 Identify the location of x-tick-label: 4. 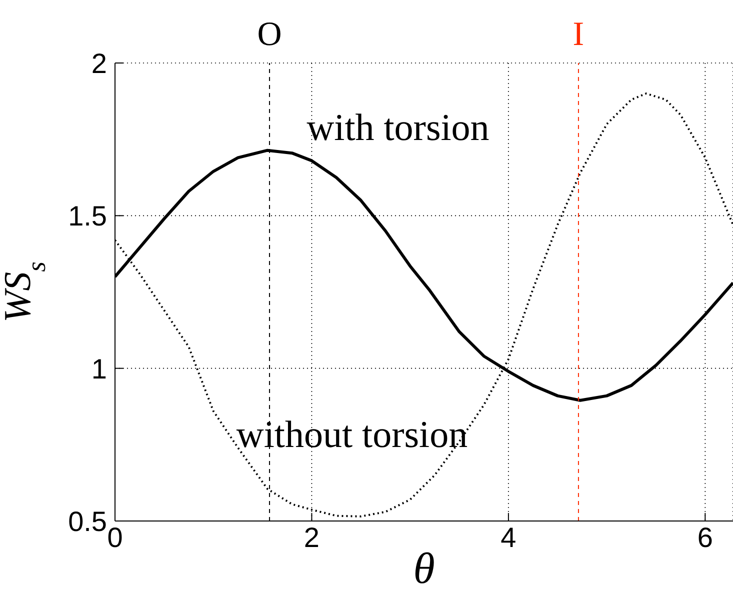
(508, 537).